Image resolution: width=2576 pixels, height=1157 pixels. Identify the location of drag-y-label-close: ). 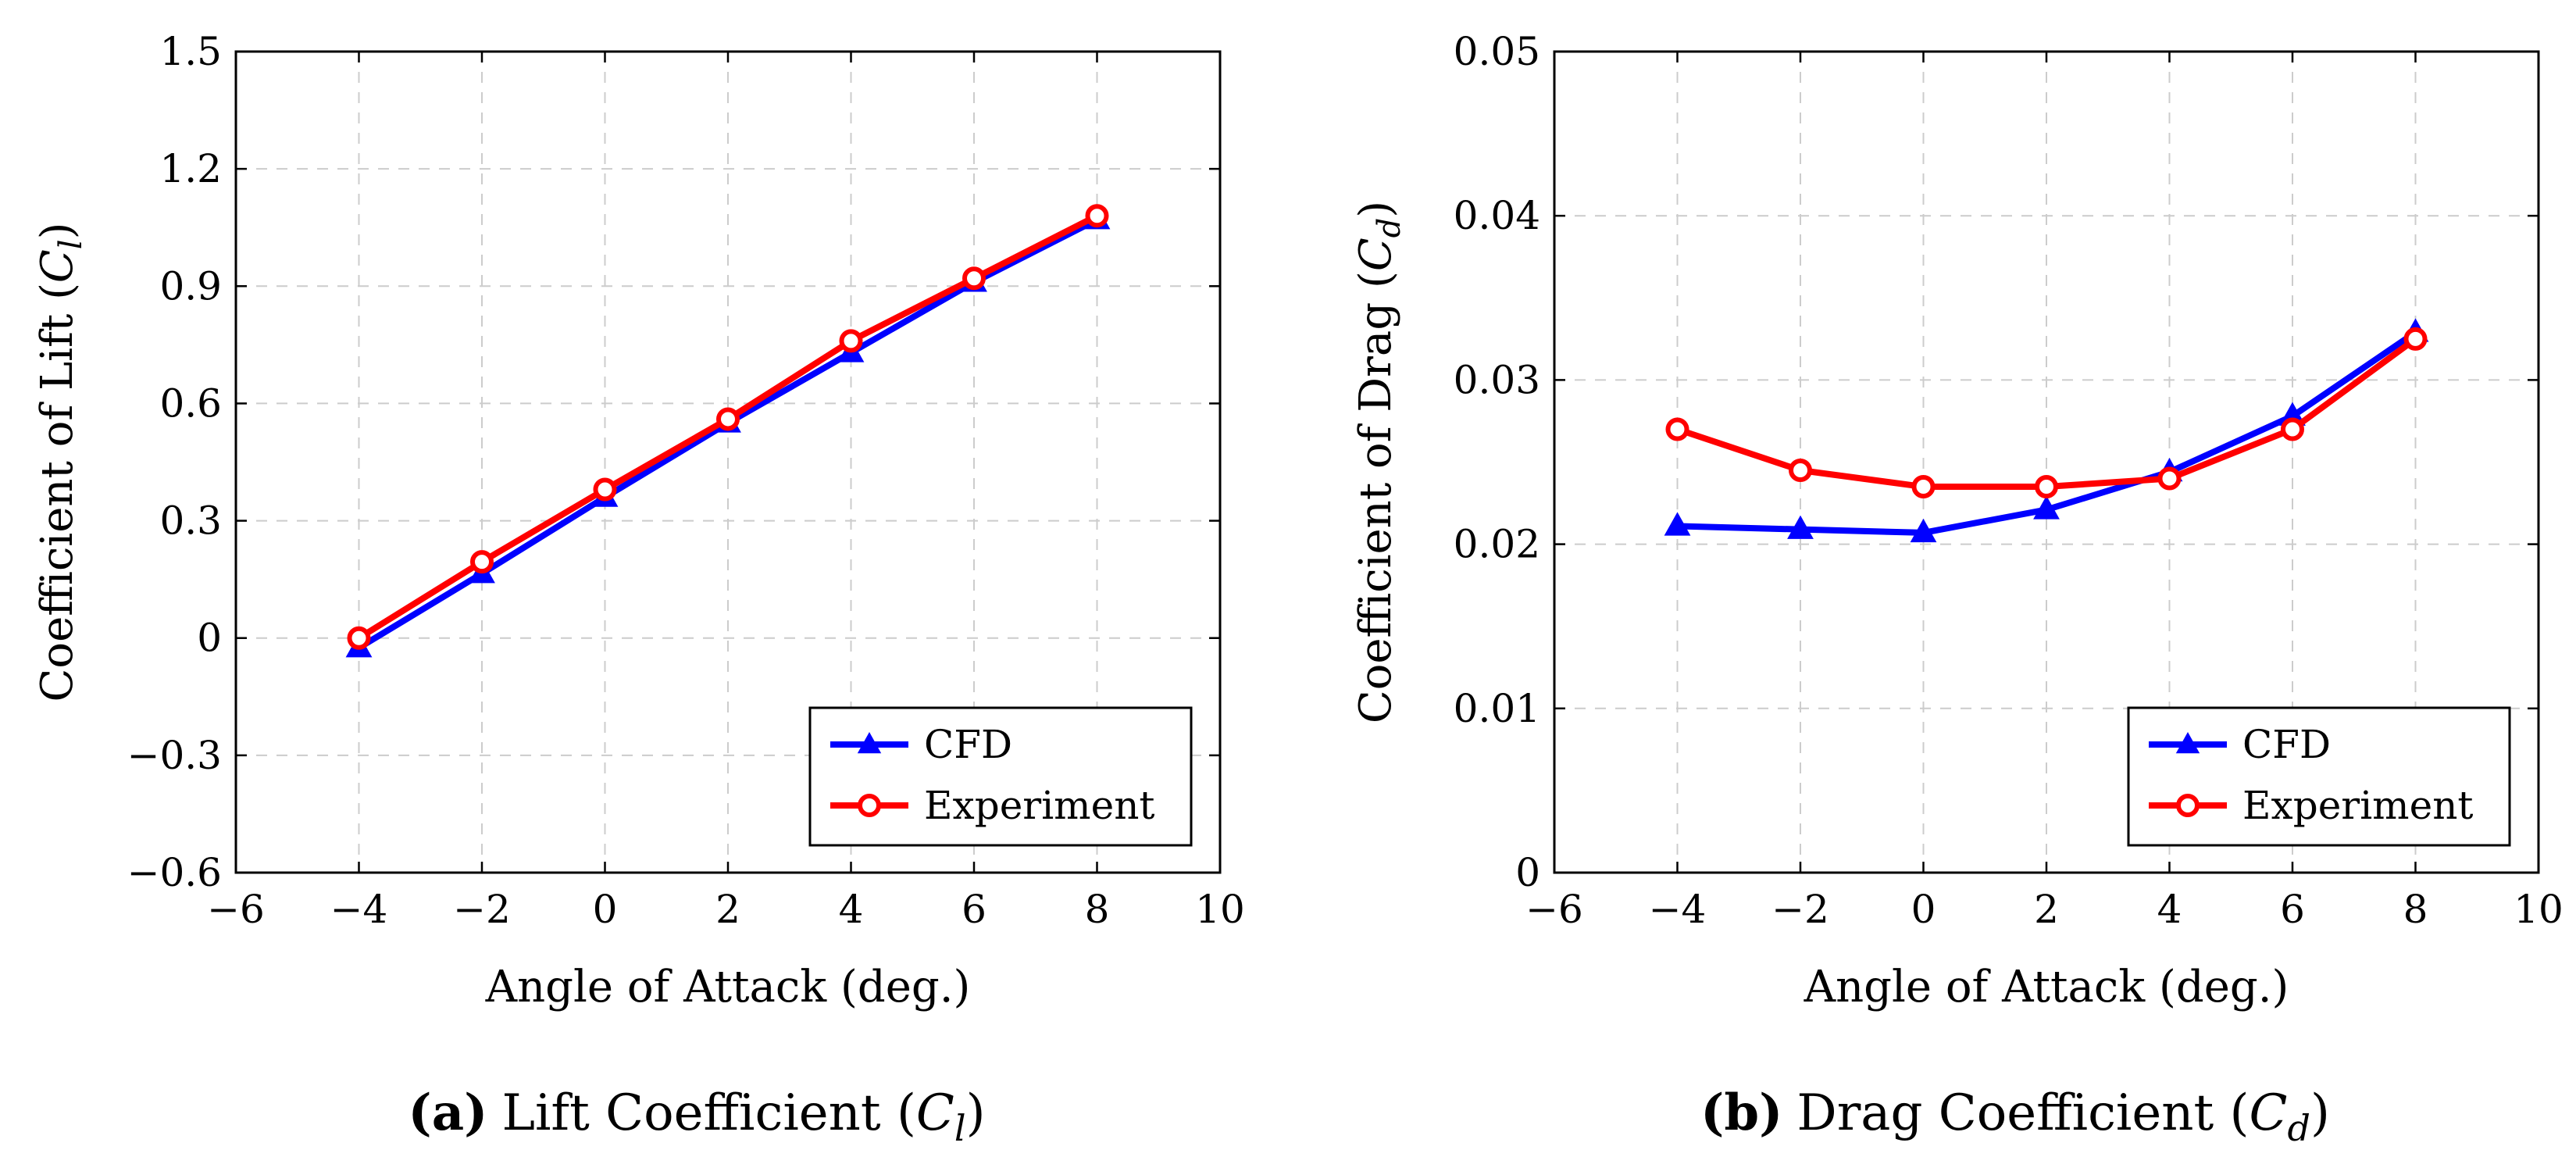
(1375, 209).